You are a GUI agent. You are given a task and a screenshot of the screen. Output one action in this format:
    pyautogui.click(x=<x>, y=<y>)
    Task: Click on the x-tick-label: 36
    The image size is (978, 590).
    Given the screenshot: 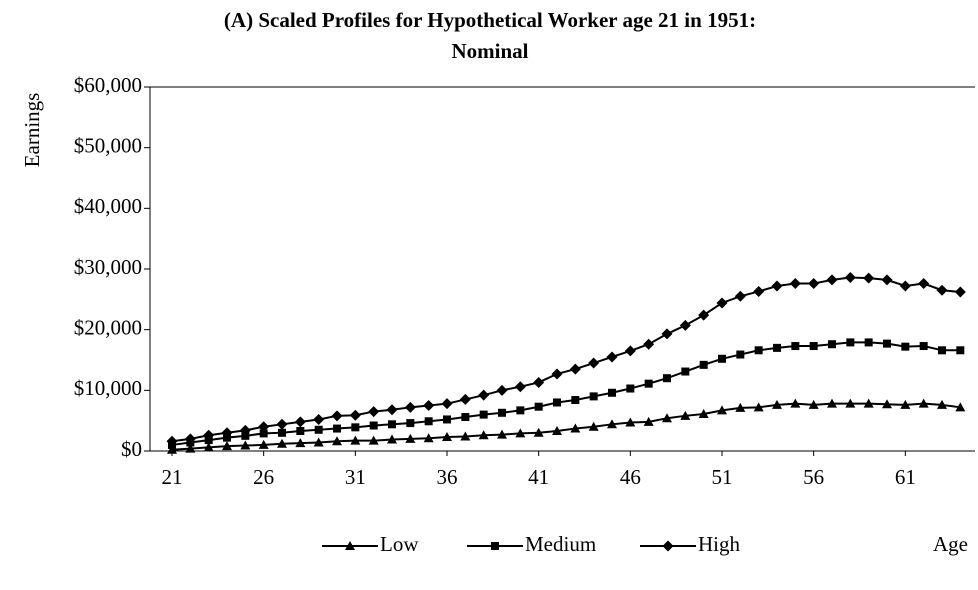 What is the action you would take?
    pyautogui.click(x=447, y=477)
    